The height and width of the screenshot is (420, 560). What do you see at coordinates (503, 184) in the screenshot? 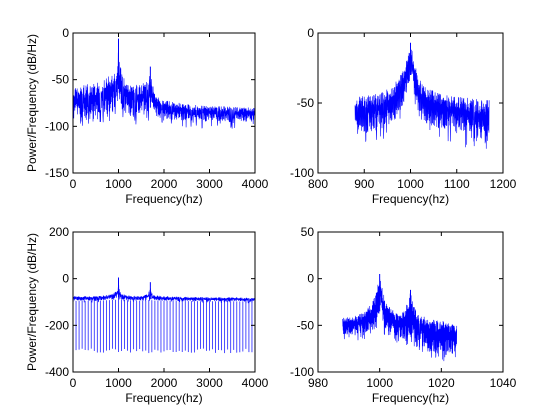
I see `x-tick-label: 1200` at bounding box center [503, 184].